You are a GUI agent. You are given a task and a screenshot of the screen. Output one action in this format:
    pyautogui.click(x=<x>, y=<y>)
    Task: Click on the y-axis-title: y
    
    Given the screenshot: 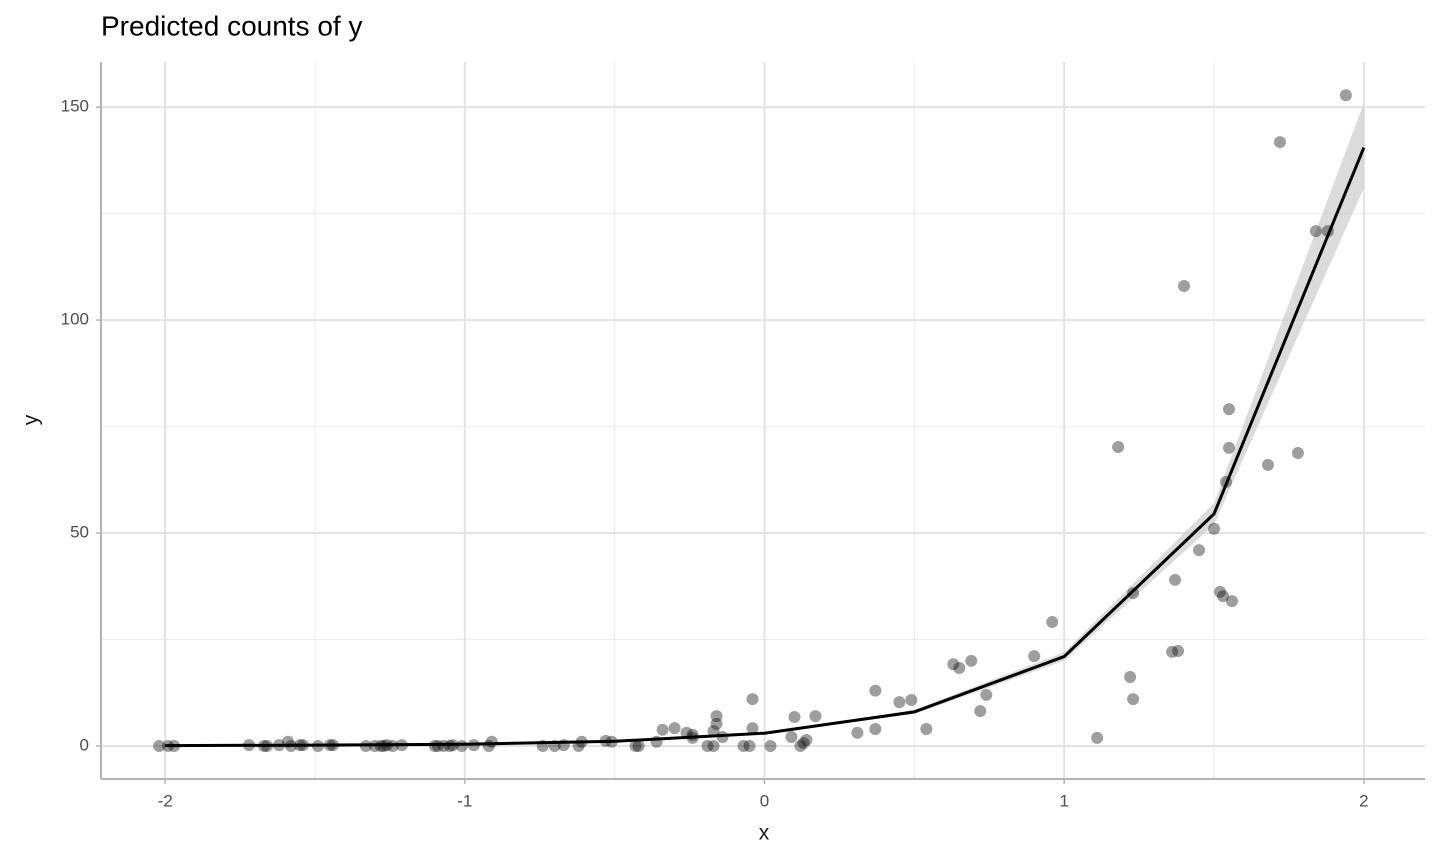 What is the action you would take?
    pyautogui.click(x=31, y=419)
    